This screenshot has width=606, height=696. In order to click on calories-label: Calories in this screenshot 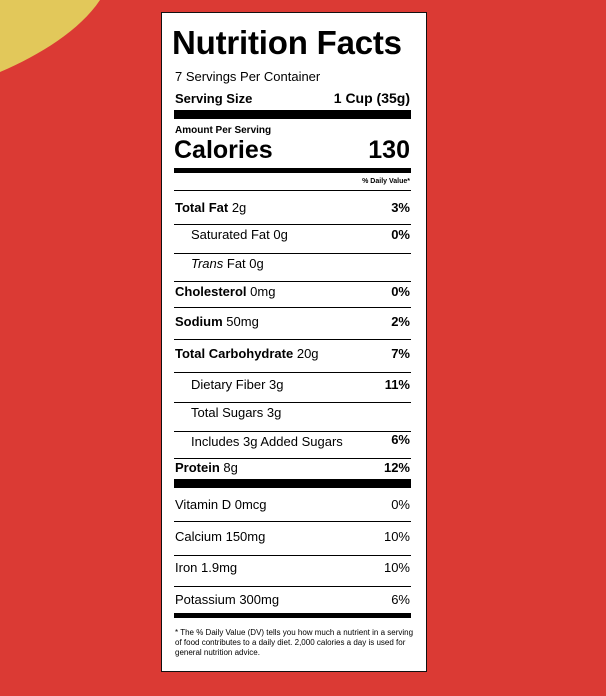, I will do `click(223, 150)`.